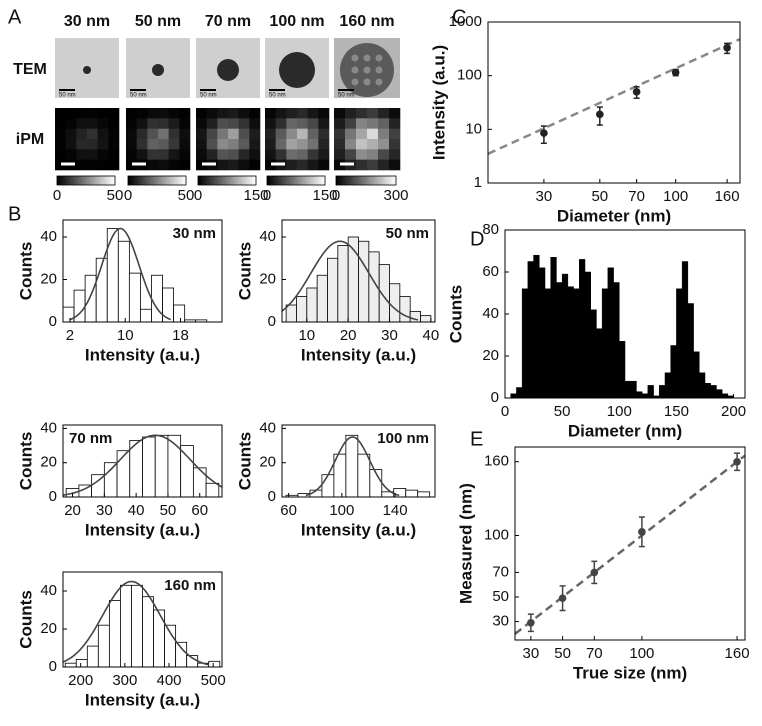  I want to click on colorbar-tick: 50, so click(115, 195).